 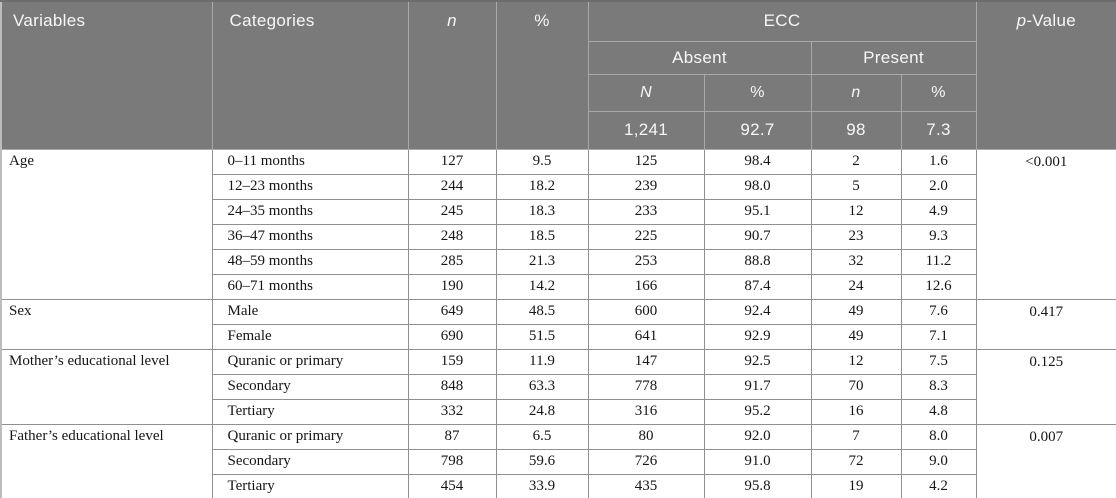 What do you see at coordinates (757, 361) in the screenshot?
I see `ecc-absent-percent-cell: 92.5` at bounding box center [757, 361].